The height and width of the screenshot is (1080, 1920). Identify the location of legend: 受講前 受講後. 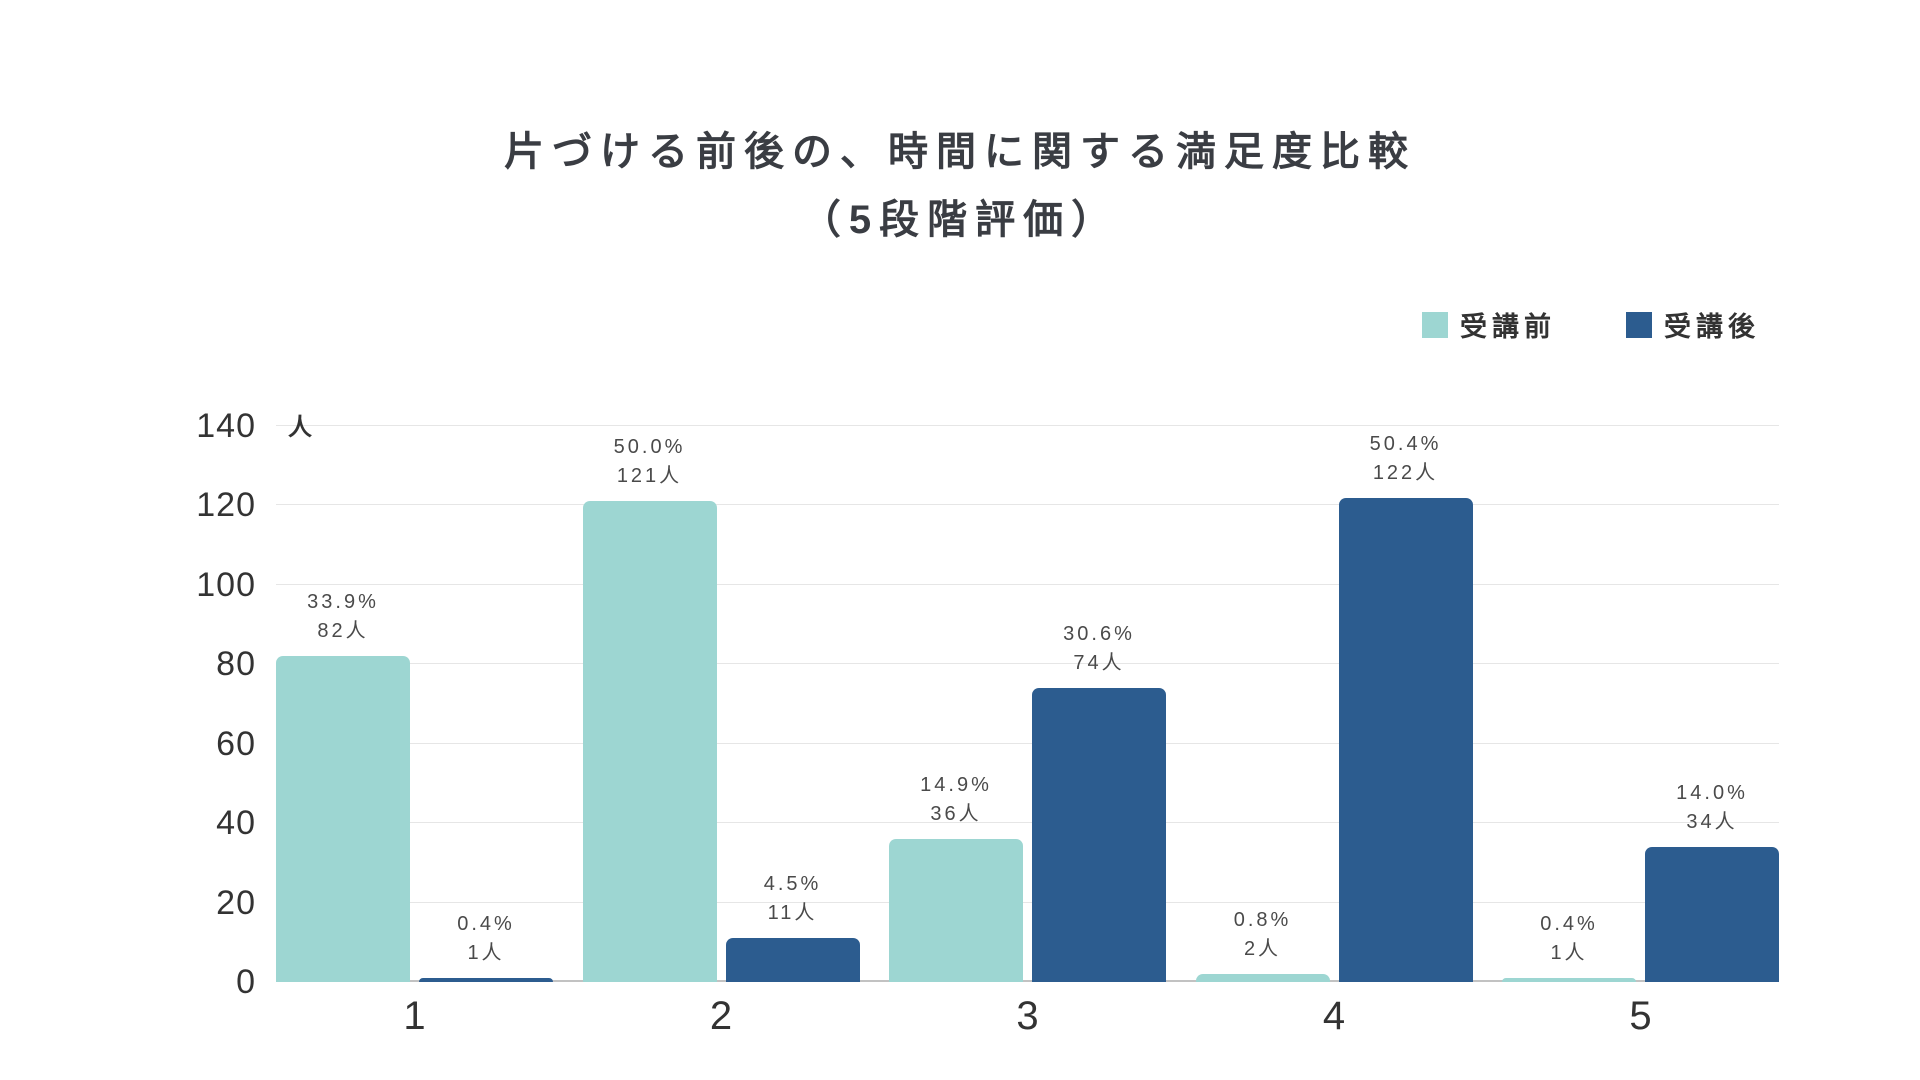
(1591, 324).